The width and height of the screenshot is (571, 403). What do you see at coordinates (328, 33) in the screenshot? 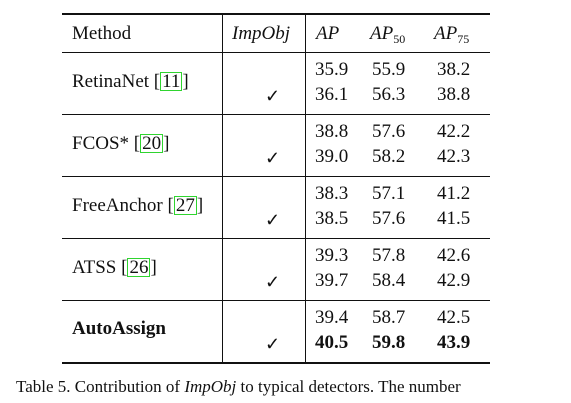
I see `header-ap: AP` at bounding box center [328, 33].